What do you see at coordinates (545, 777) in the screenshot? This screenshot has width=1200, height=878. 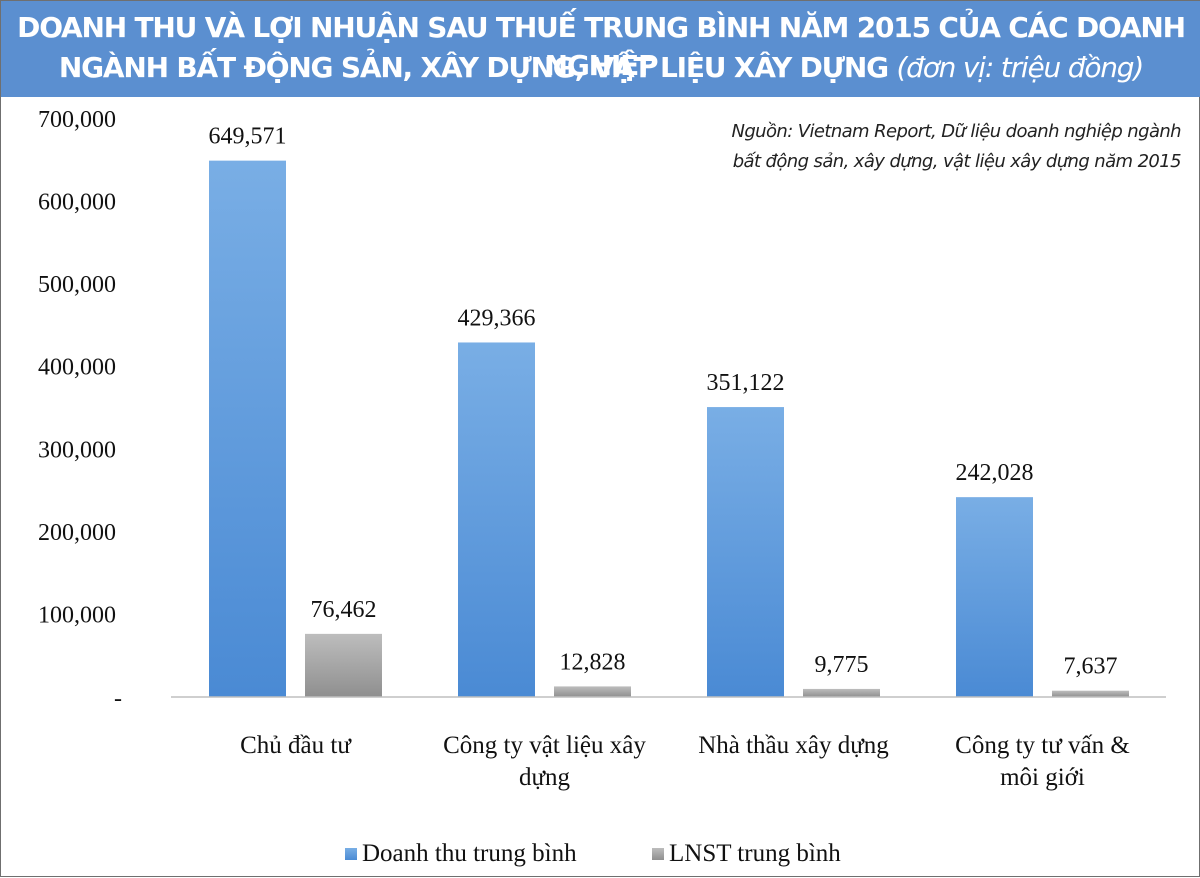 I see `x-category-label: dựng` at bounding box center [545, 777].